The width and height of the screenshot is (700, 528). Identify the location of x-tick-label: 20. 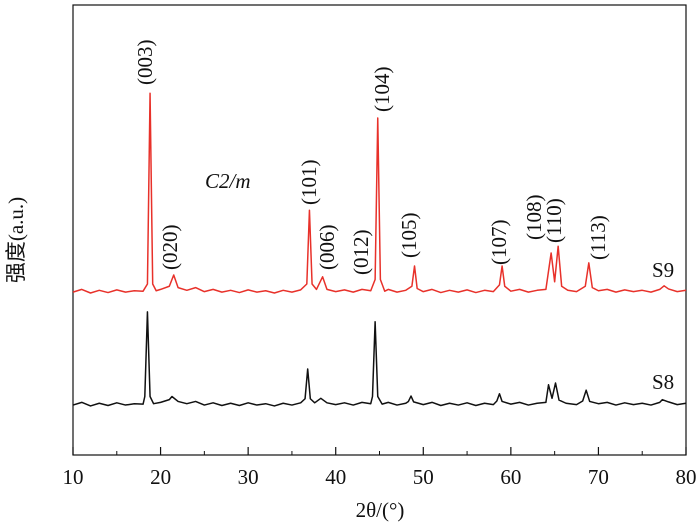
(160, 477).